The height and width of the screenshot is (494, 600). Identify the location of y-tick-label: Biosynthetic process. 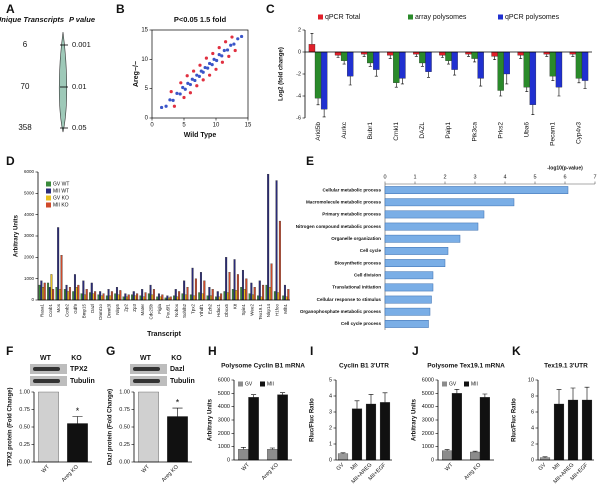
(358, 262).